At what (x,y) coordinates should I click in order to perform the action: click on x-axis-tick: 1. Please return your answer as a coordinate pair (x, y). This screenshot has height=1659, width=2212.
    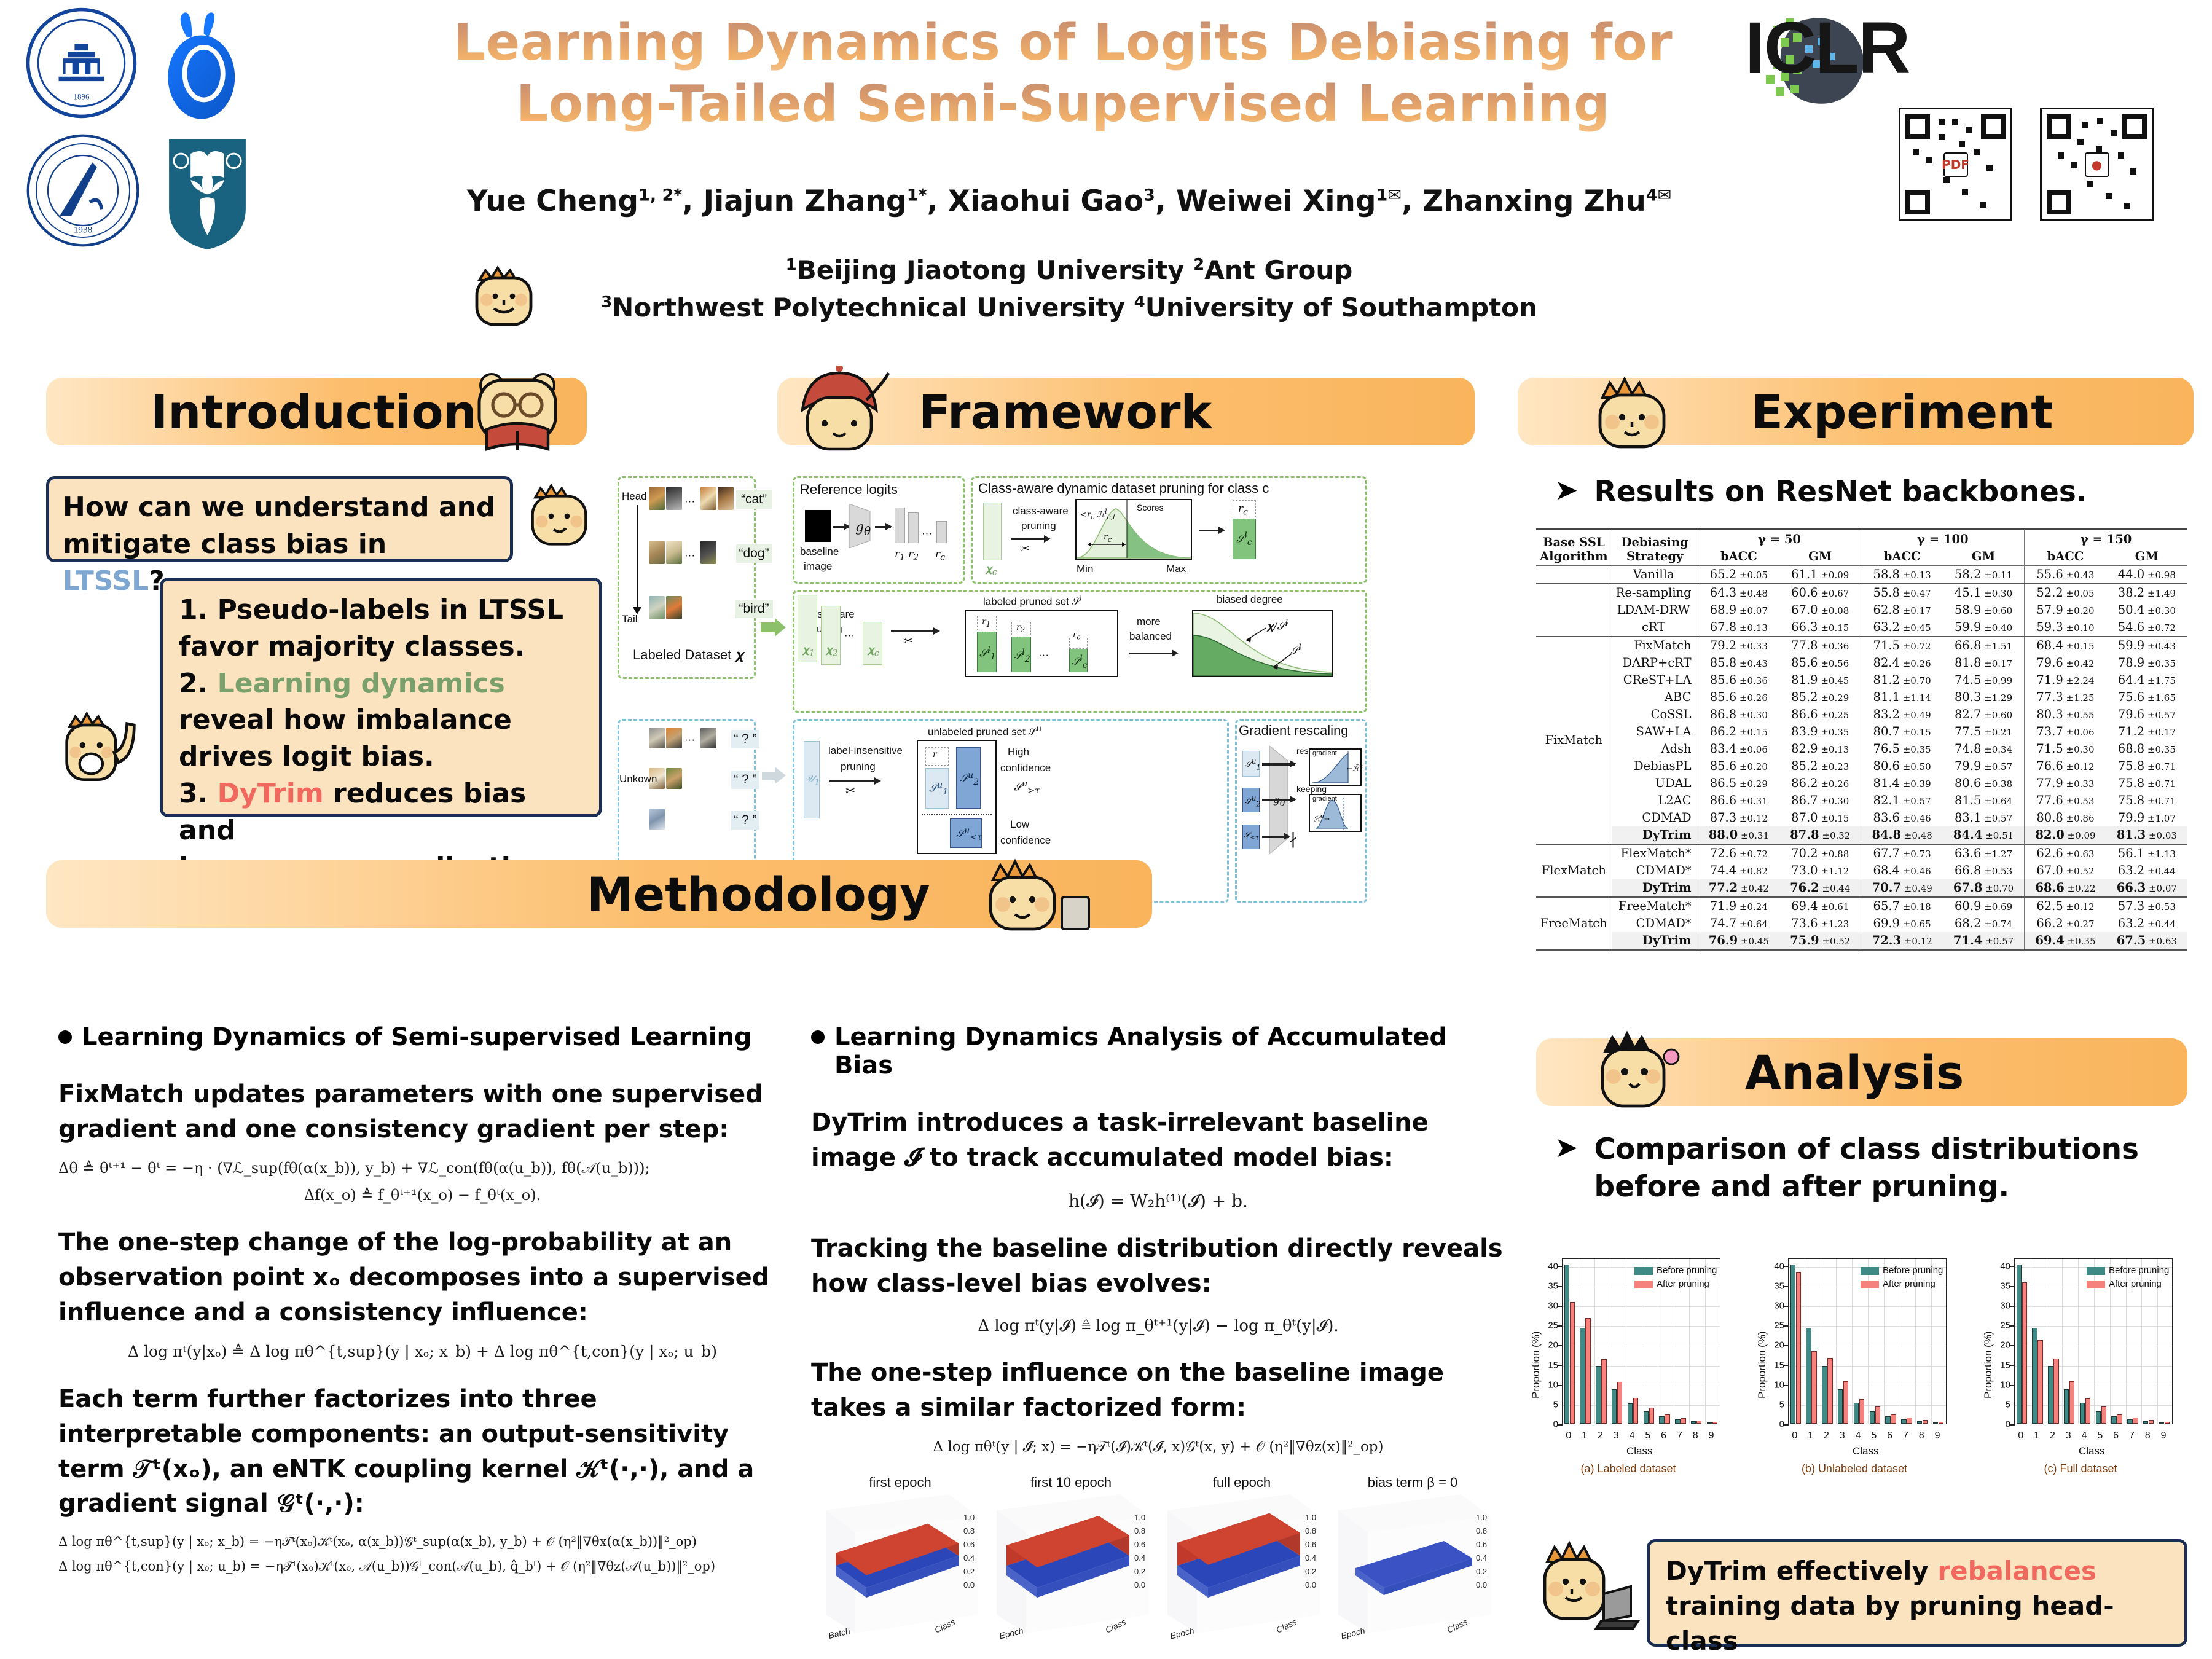
    Looking at the image, I should click on (1811, 1435).